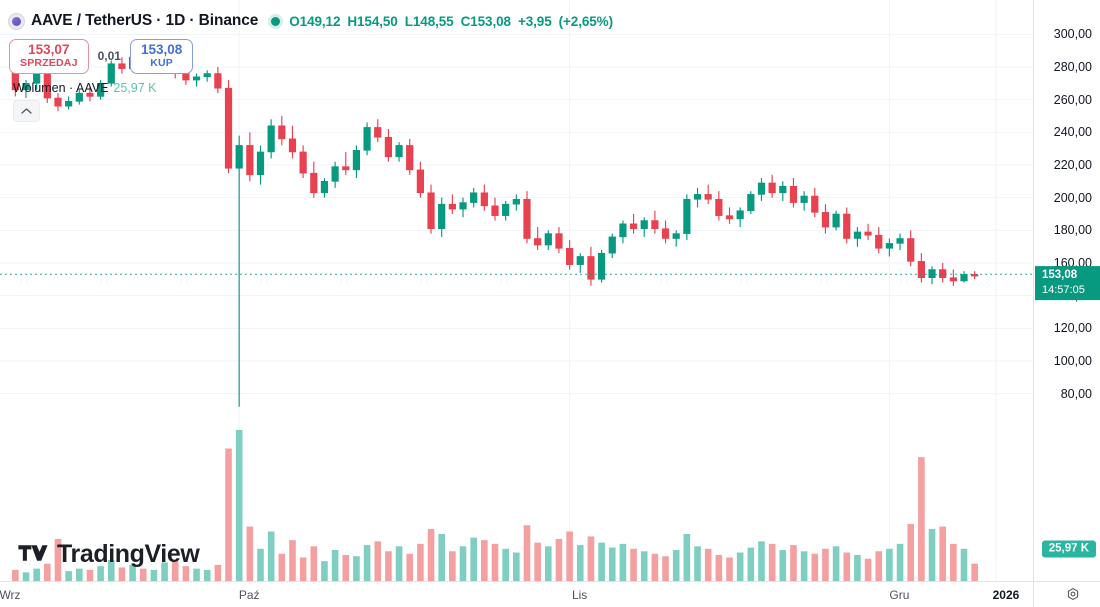  Describe the element at coordinates (26, 111) in the screenshot. I see `collapse-pane-button` at that location.